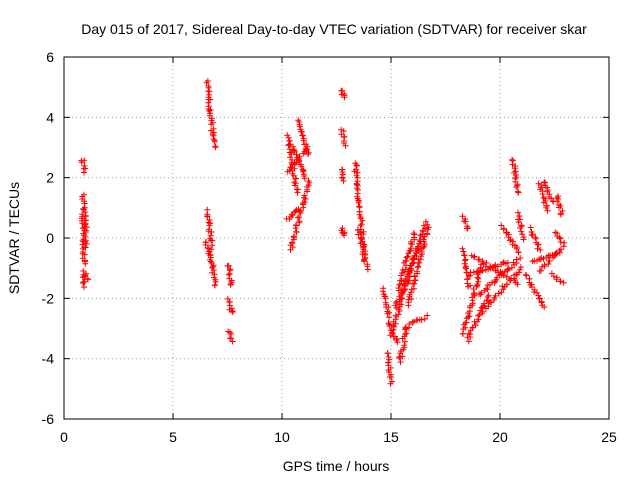  I want to click on x-tick-label: 0, so click(64, 437).